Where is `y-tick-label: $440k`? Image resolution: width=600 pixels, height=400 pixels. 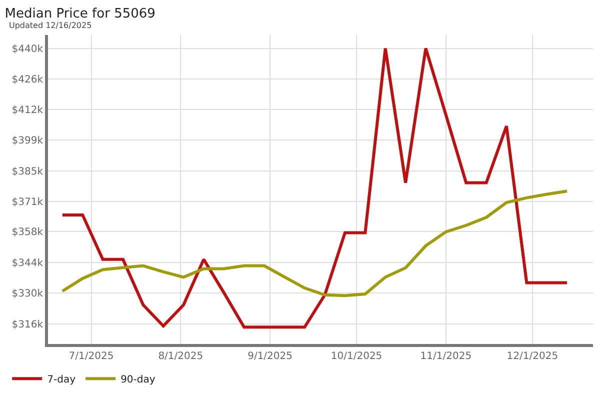 y-tick-label: $440k is located at coordinates (28, 49).